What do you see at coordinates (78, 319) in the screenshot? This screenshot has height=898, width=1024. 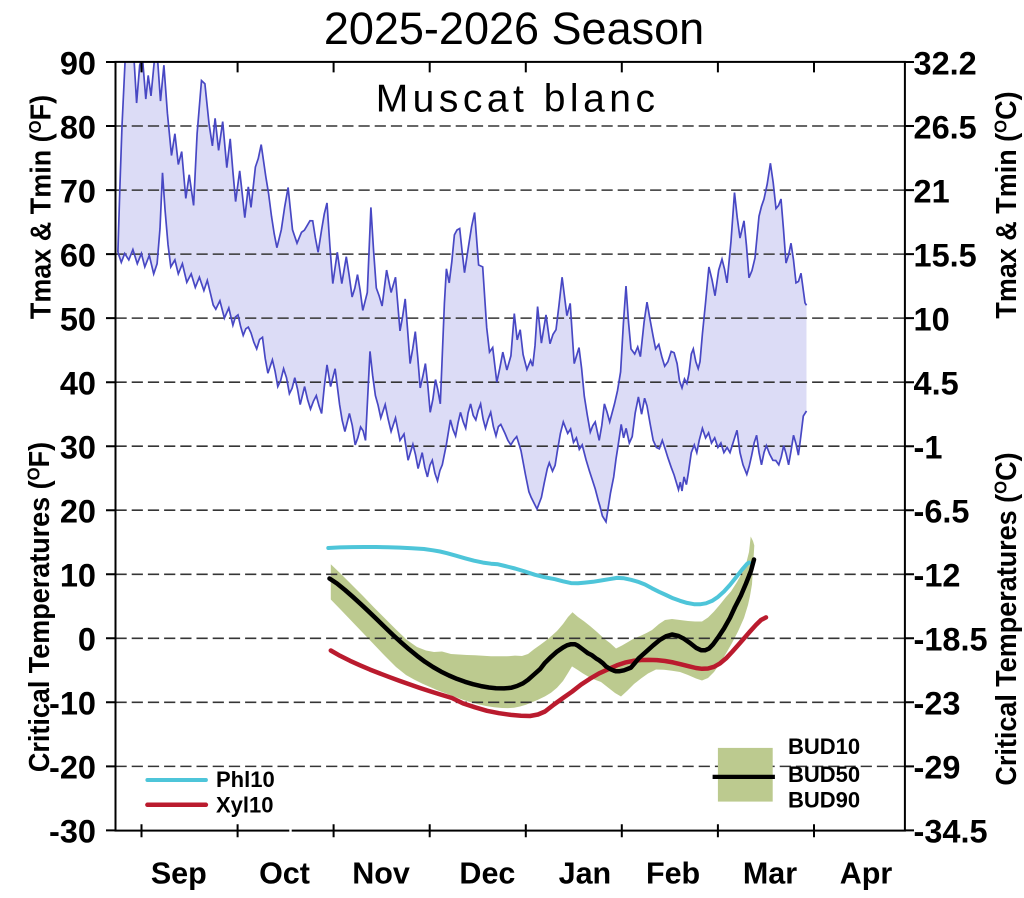 I see `svg-text: 50` at bounding box center [78, 319].